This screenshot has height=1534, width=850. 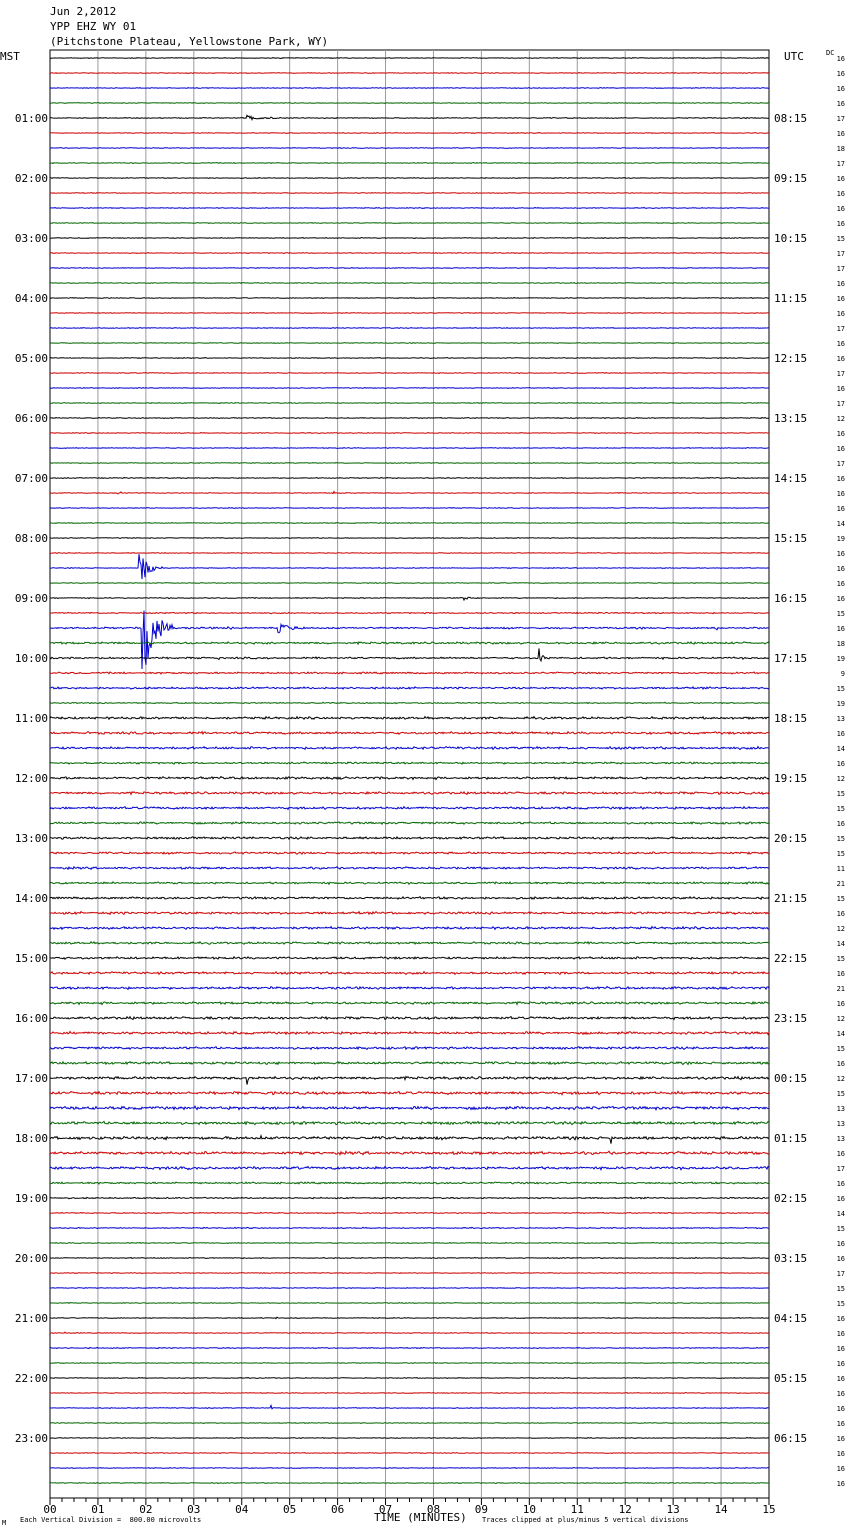 I want to click on utc-hour-label: 23:15, so click(x=790, y=1018).